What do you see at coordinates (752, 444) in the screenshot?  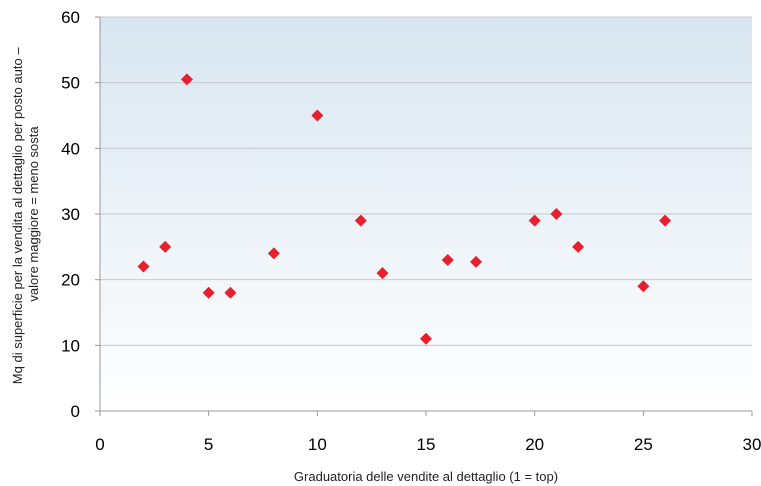 I see `x-tick-label-30: 30` at bounding box center [752, 444].